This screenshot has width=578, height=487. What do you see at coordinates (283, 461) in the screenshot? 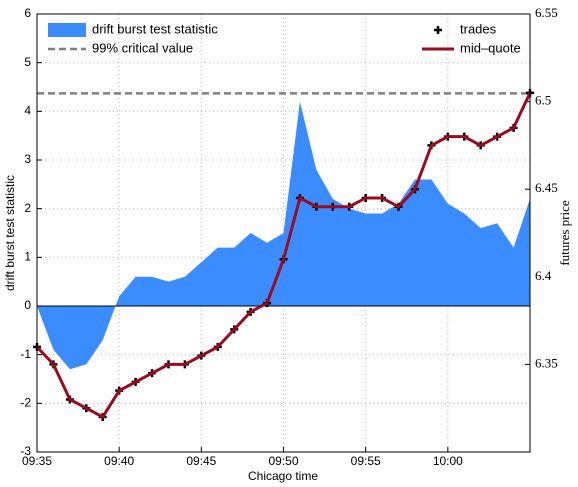
I see `x-tick-label: 09:50` at bounding box center [283, 461].